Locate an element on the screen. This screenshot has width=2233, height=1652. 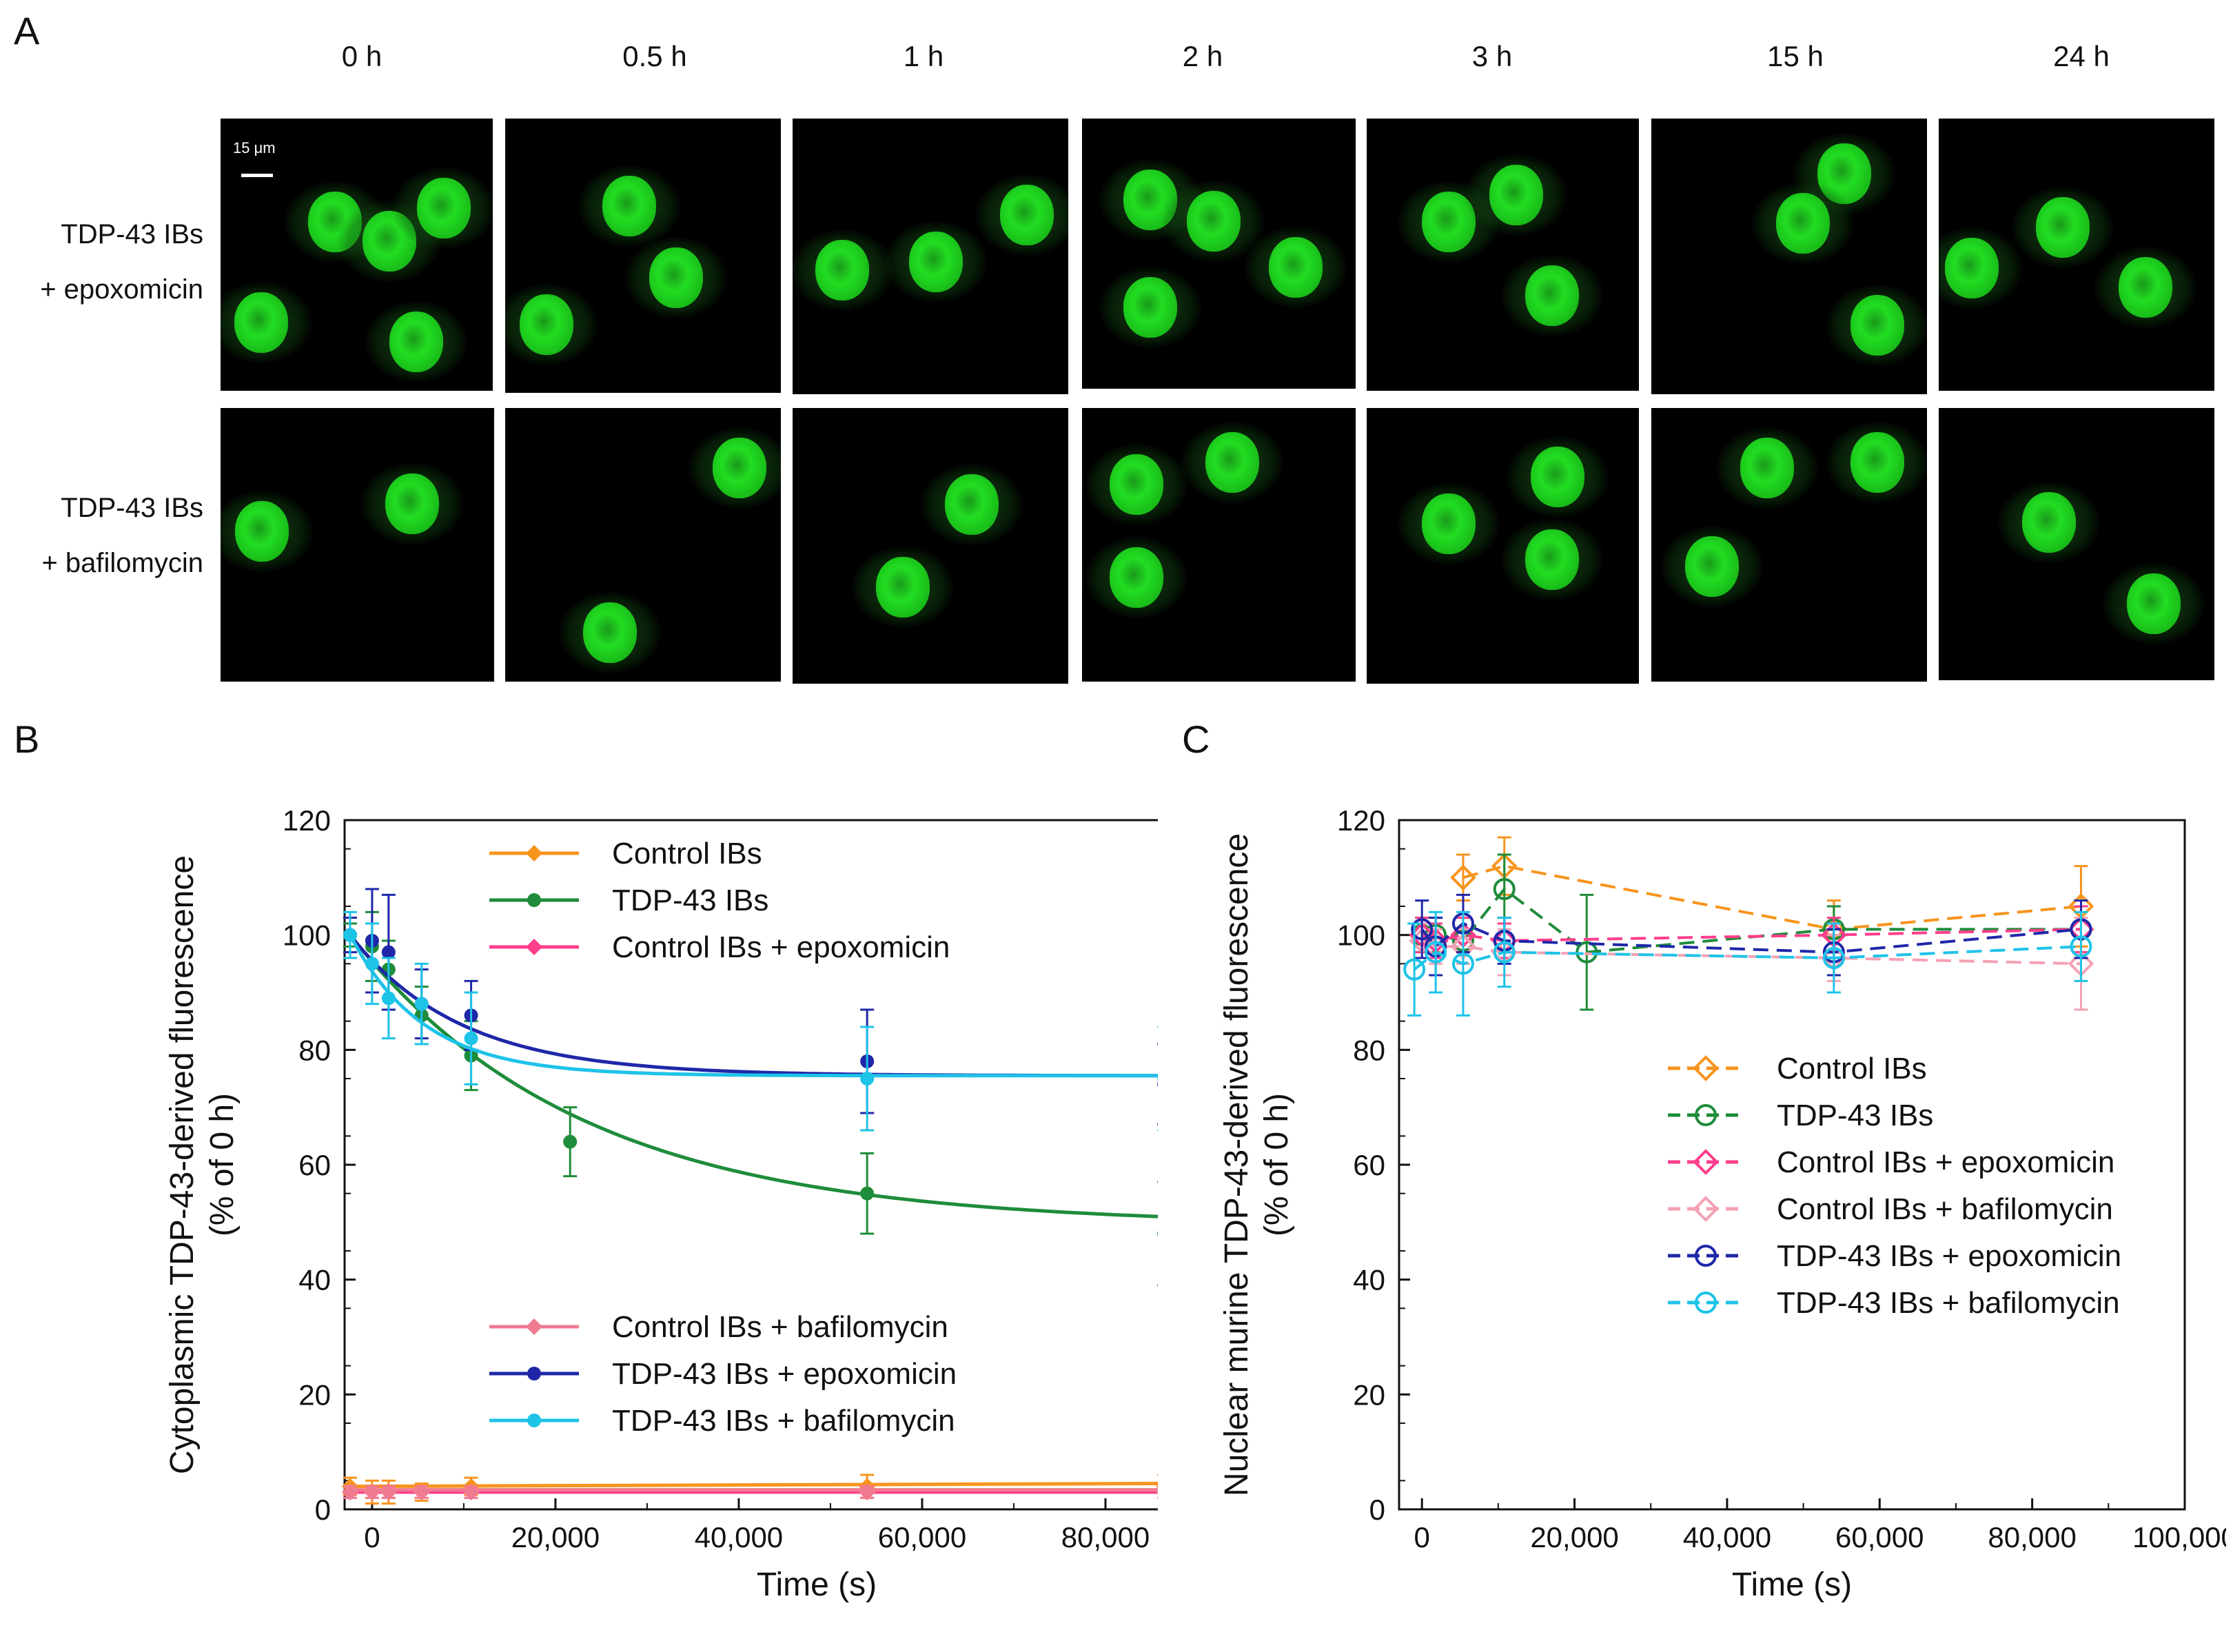
timepoint-label: 2 h is located at coordinates (1202, 56).